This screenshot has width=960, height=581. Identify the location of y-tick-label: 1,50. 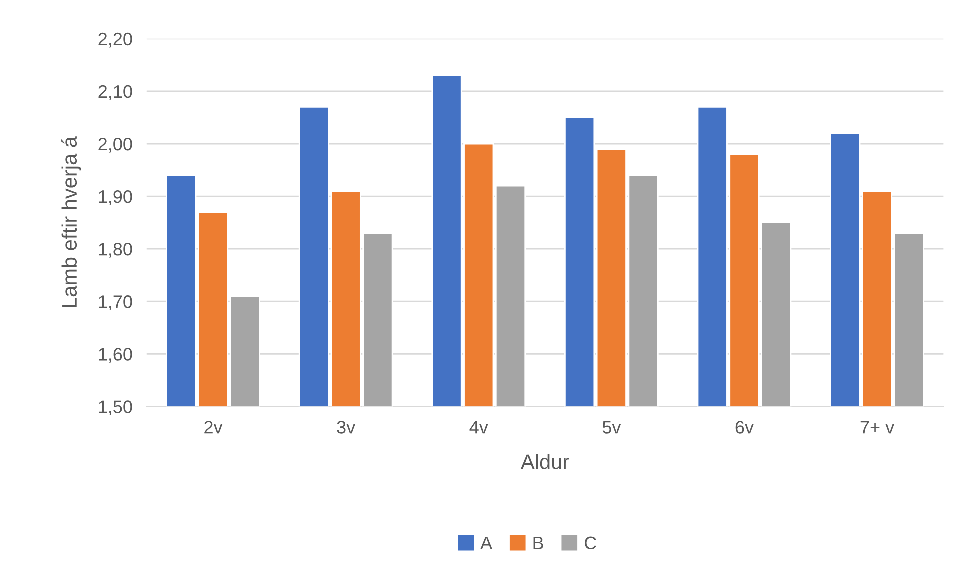
(115, 408).